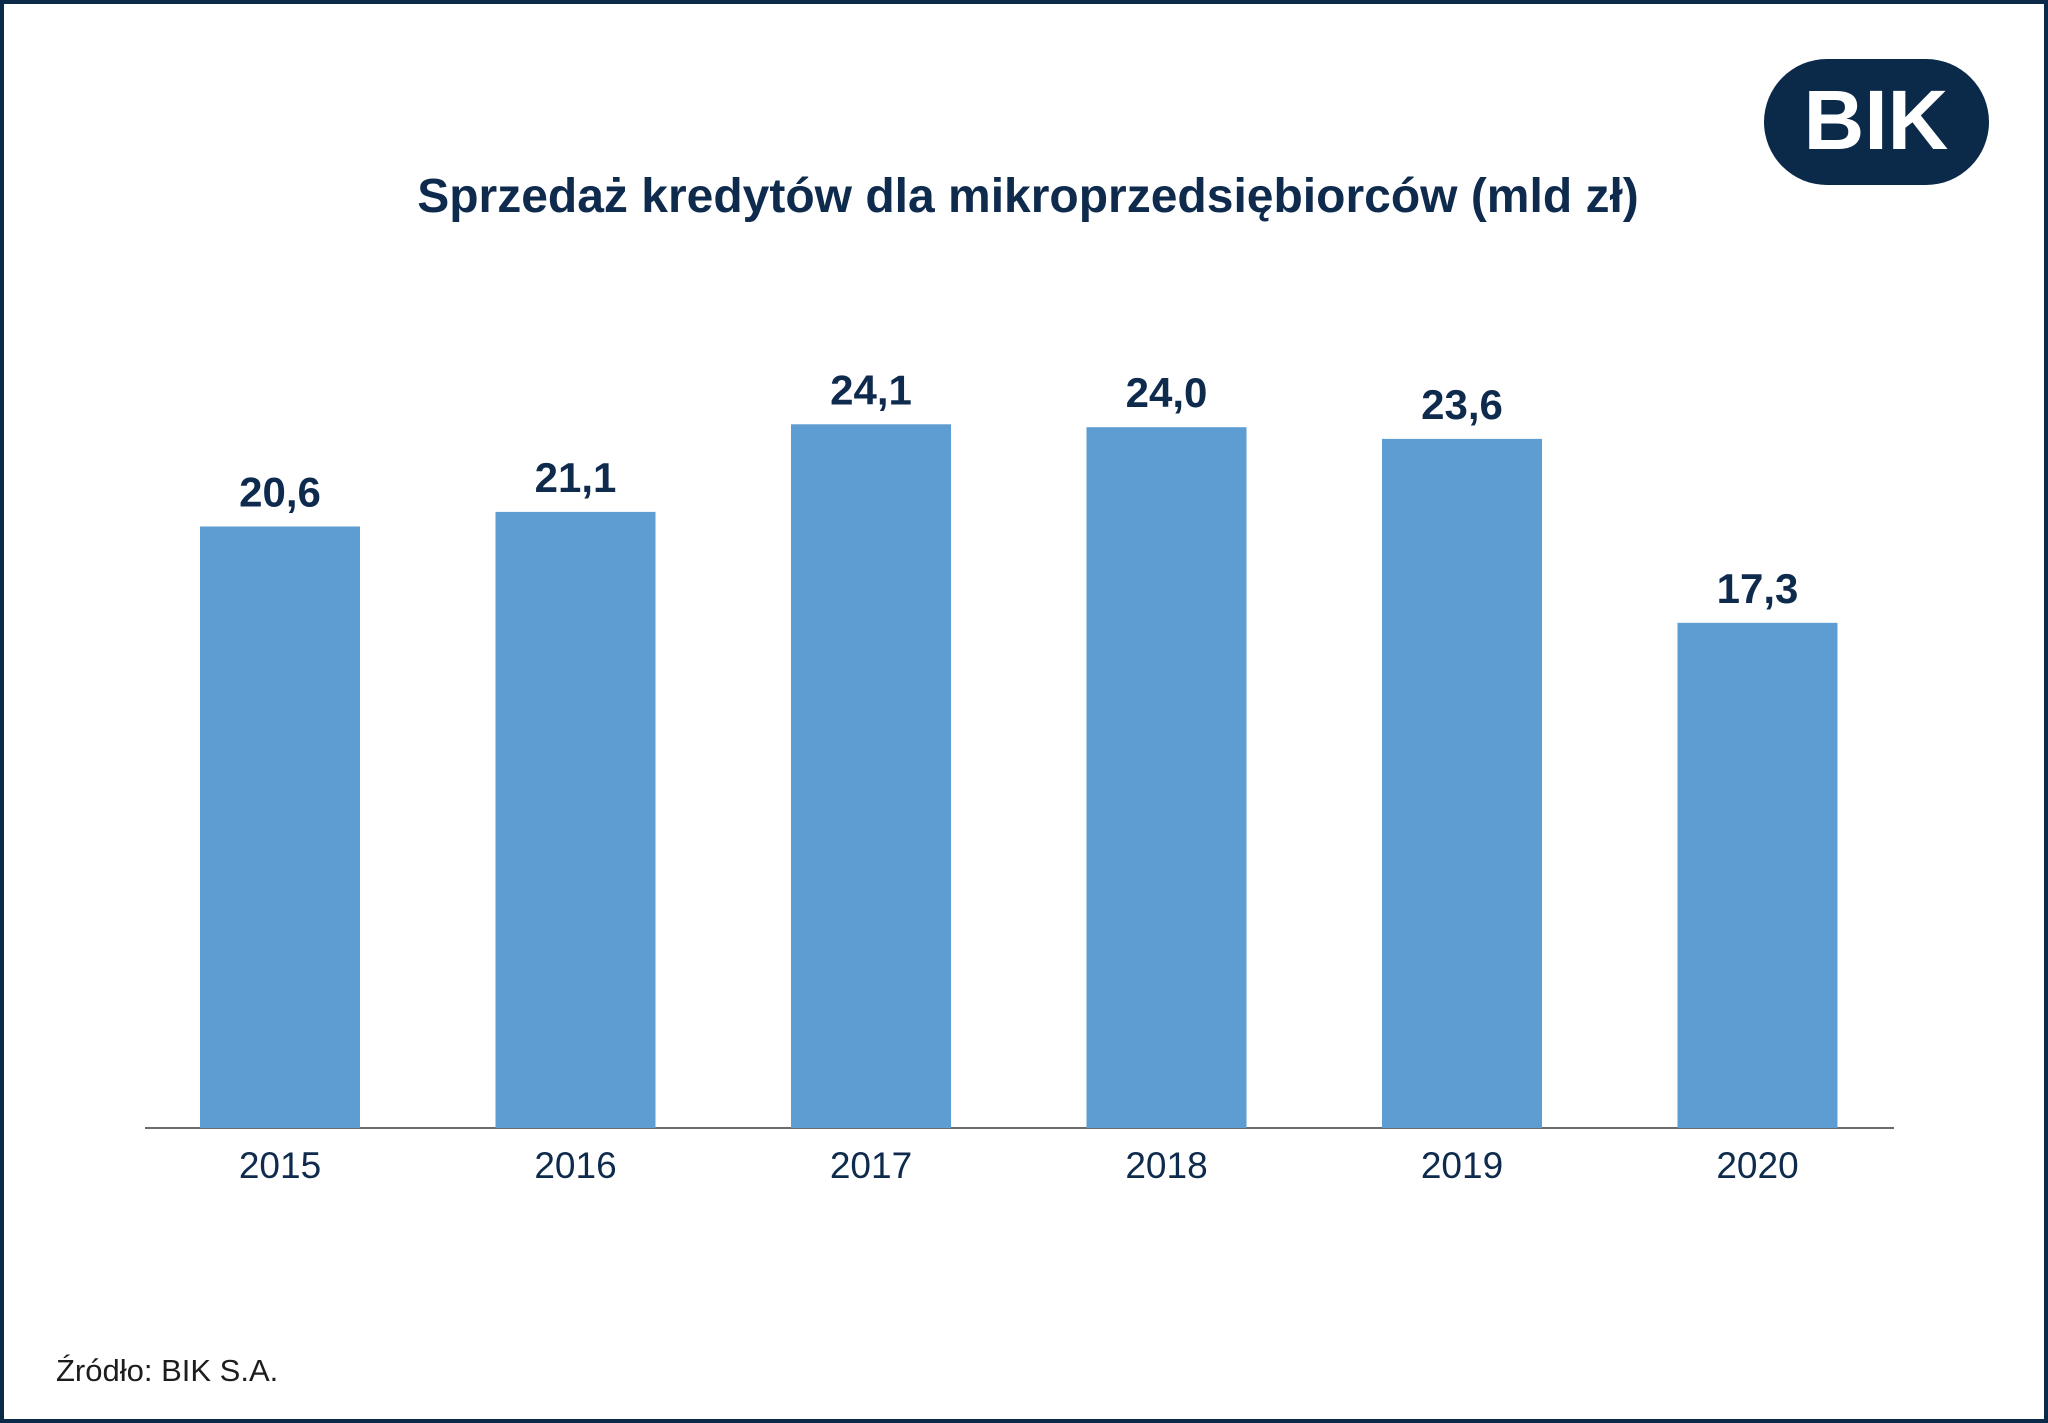 Image resolution: width=2048 pixels, height=1423 pixels. What do you see at coordinates (1462, 783) in the screenshot?
I see `bar-2019` at bounding box center [1462, 783].